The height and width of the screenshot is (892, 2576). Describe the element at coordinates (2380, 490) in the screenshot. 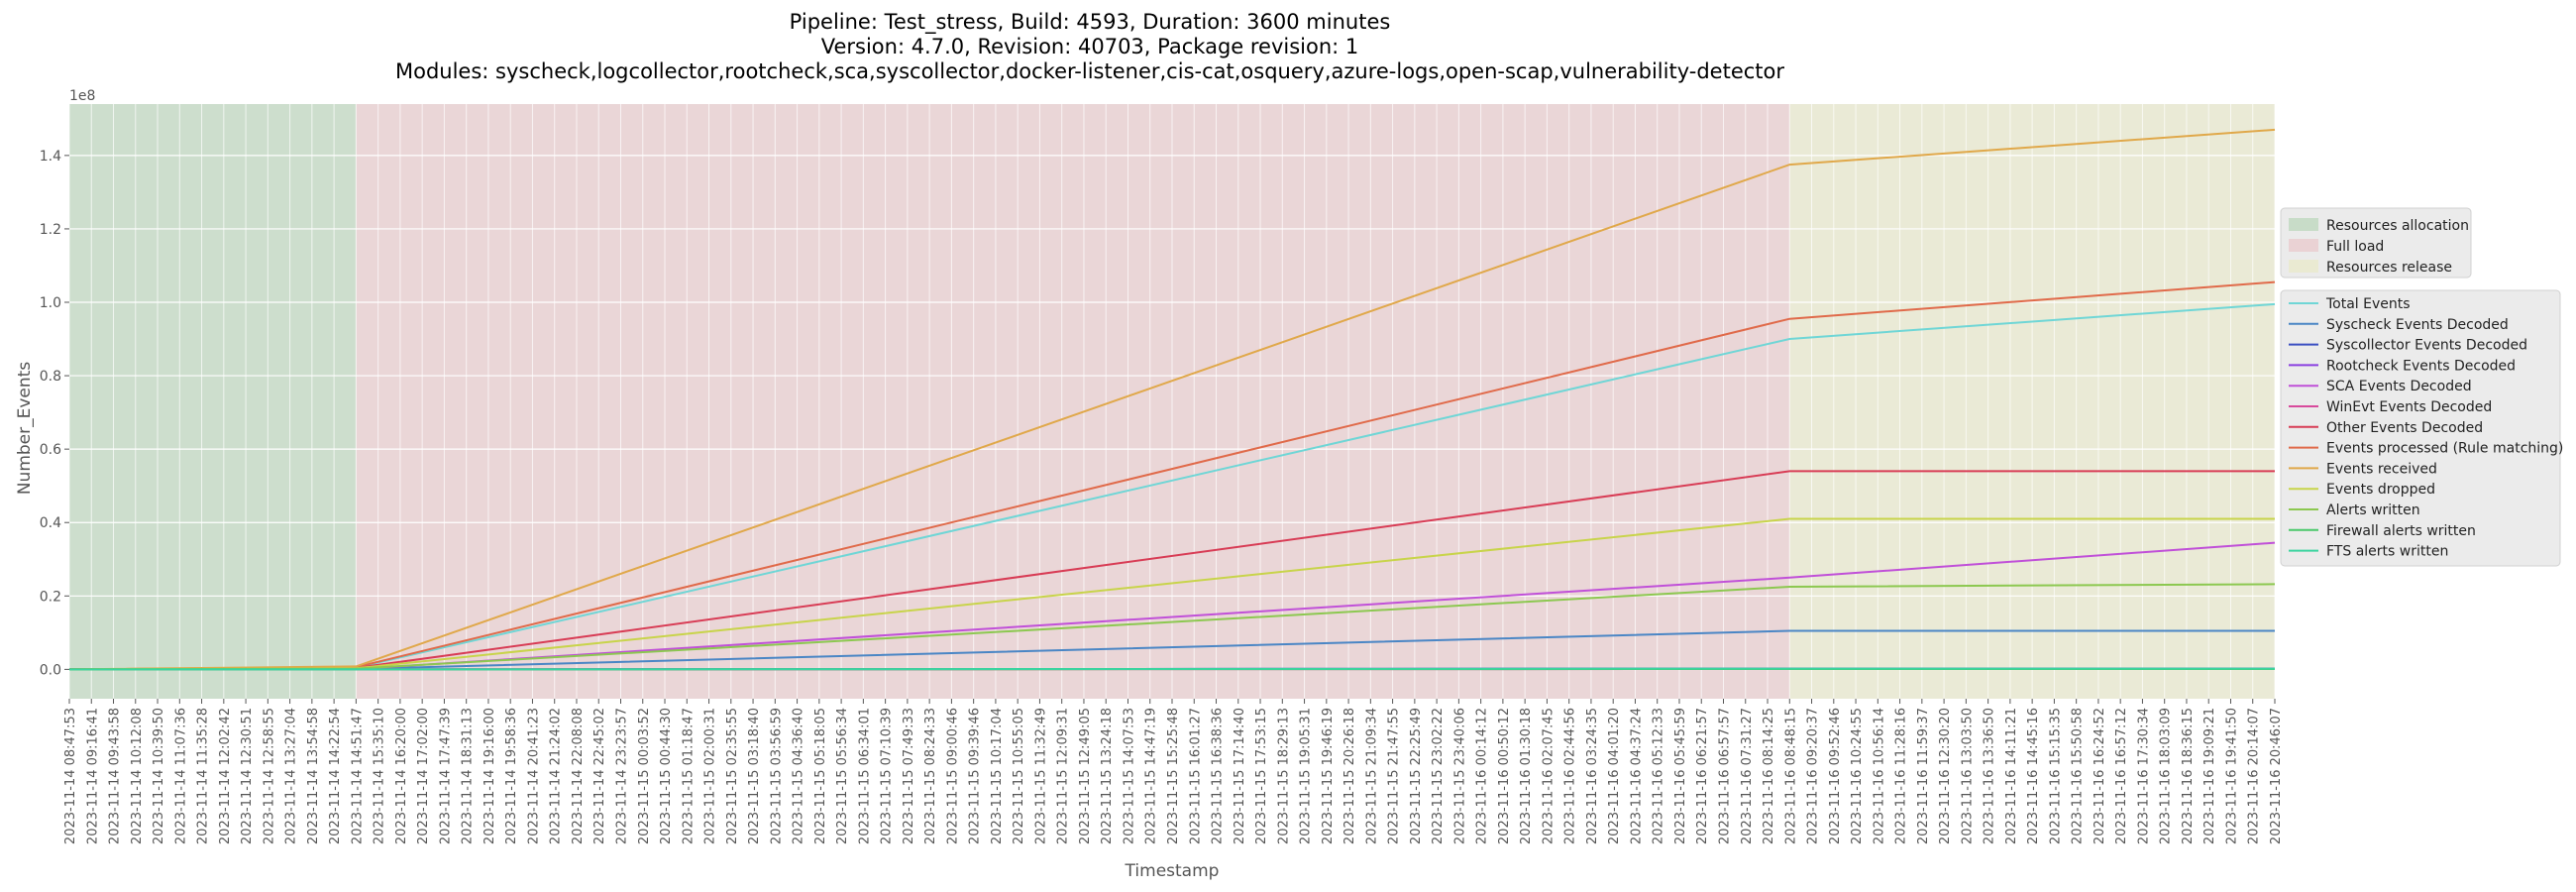

I see `series-legend-label: Events dropped` at that location.